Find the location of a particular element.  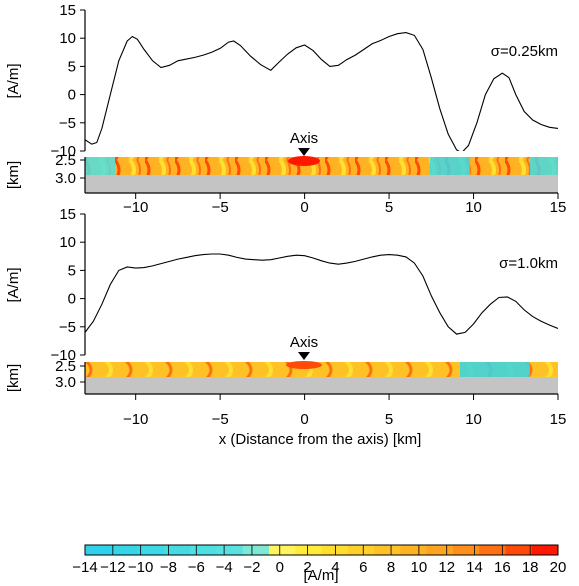

bottom-magnetization-layer is located at coordinates (321, 369).